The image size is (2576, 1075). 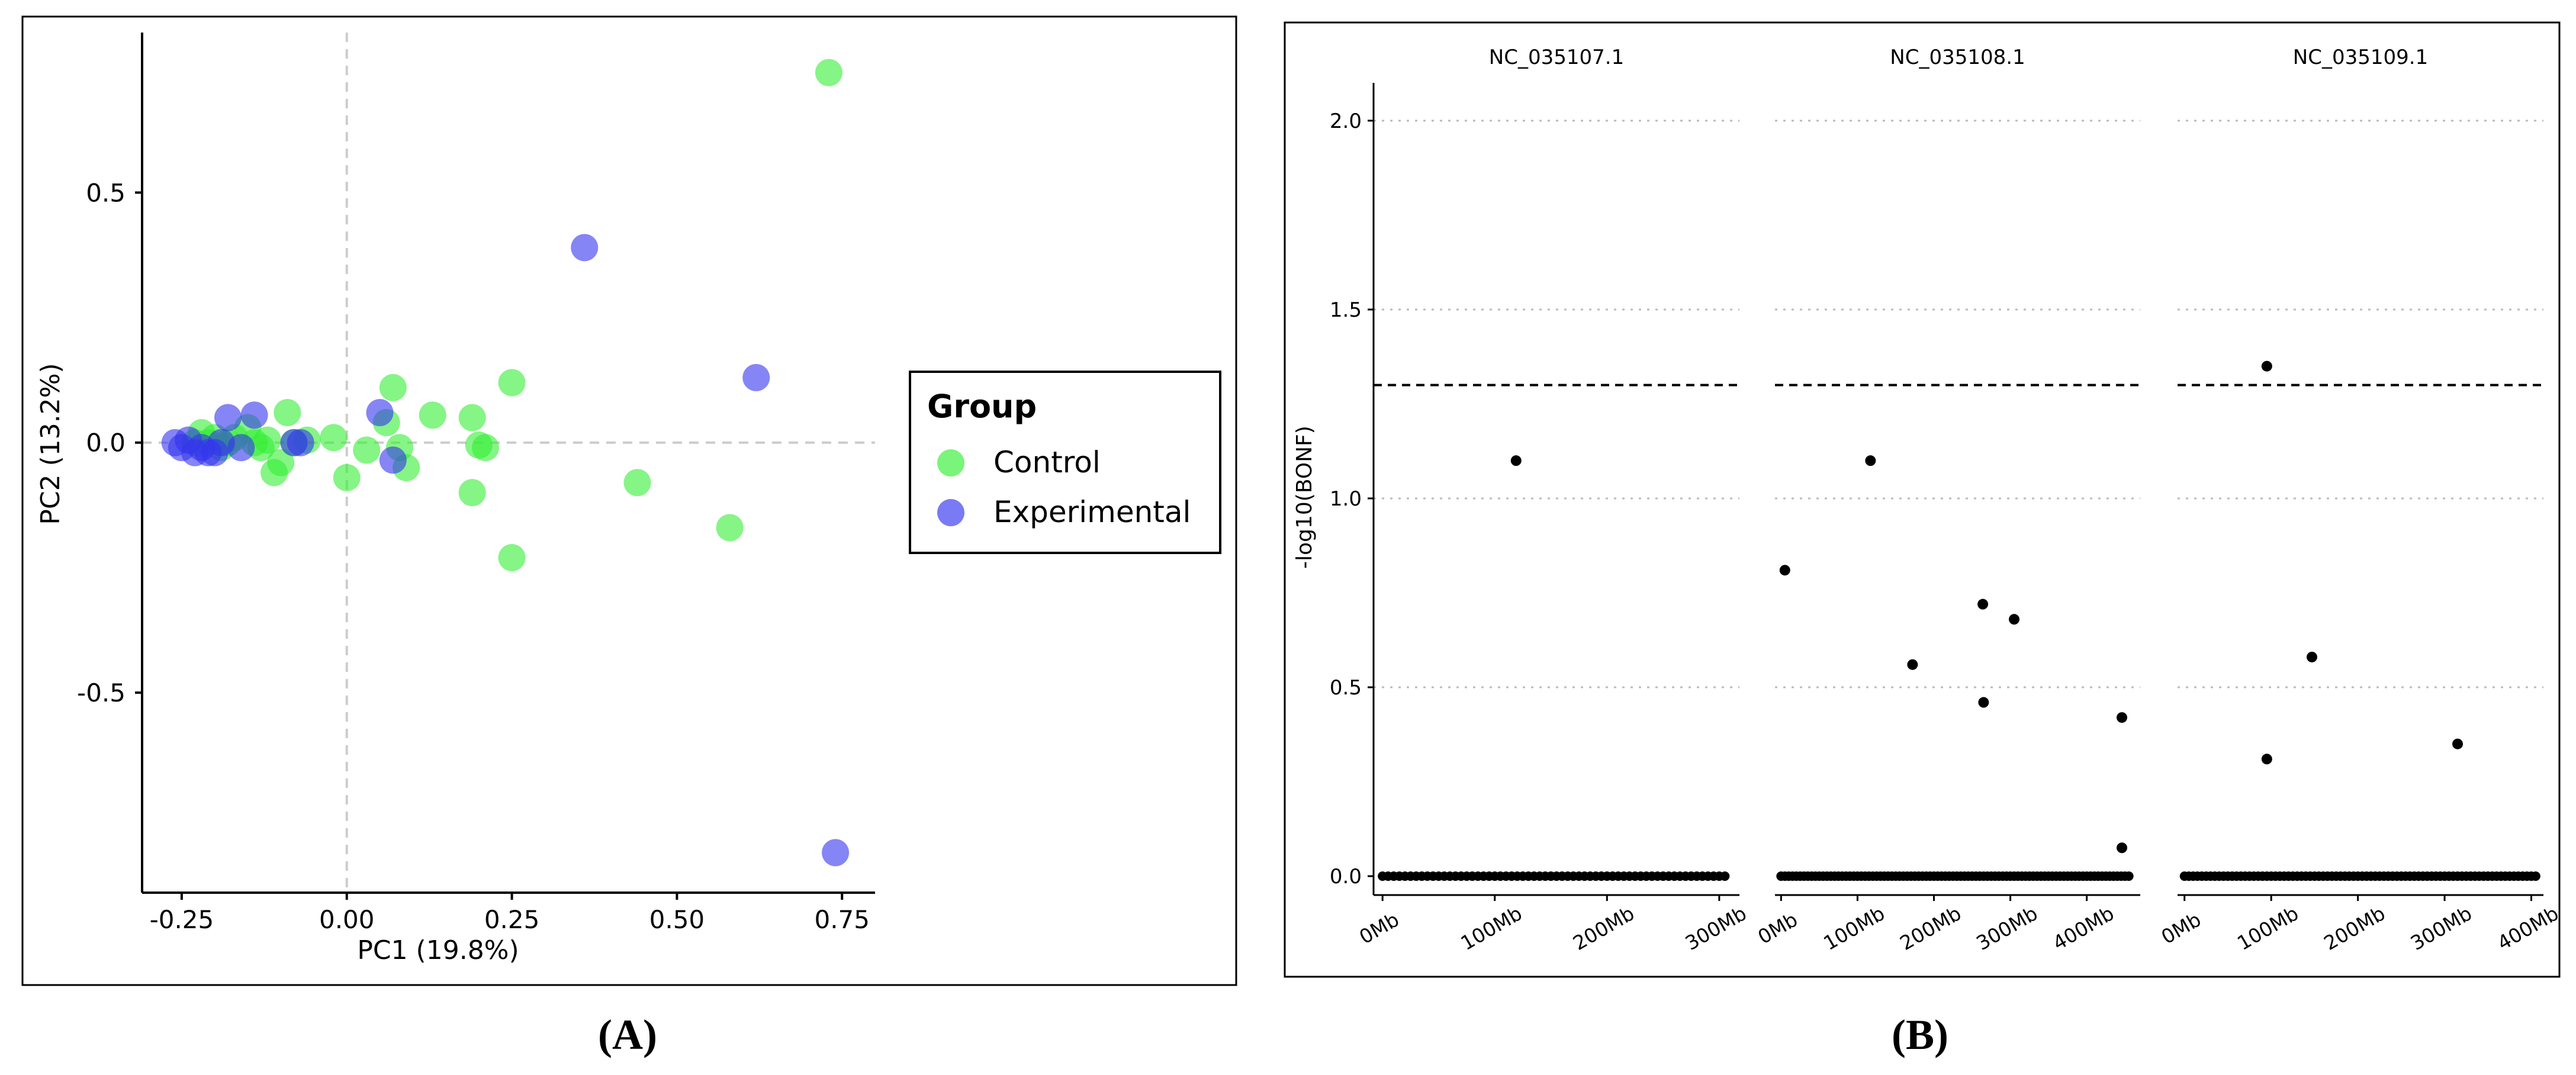 What do you see at coordinates (1092, 512) in the screenshot?
I see `legend-experimental-label: Experimental` at bounding box center [1092, 512].